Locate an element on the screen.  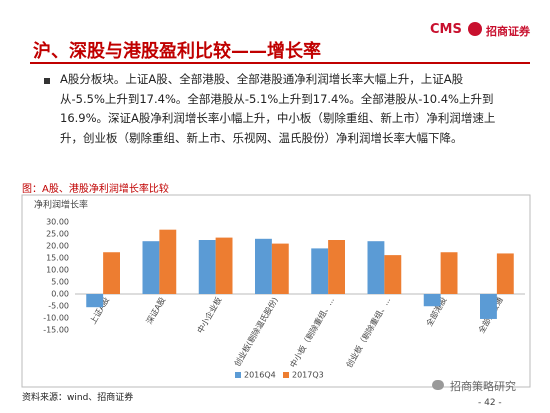
logo-icon is located at coordinates (475, 29).